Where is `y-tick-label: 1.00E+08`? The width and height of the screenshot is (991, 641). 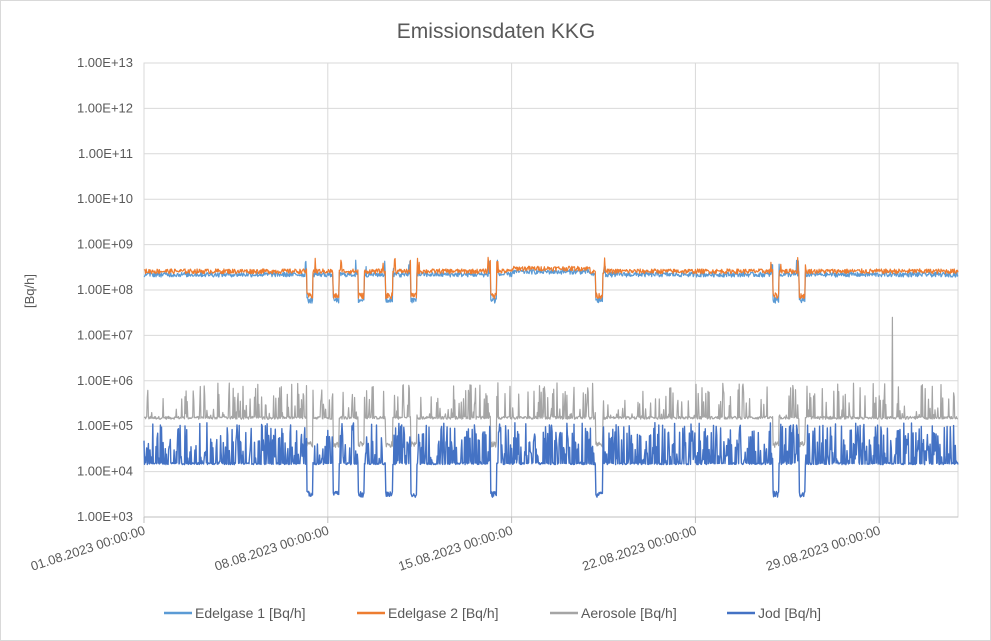
y-tick-label: 1.00E+08 is located at coordinates (105, 289).